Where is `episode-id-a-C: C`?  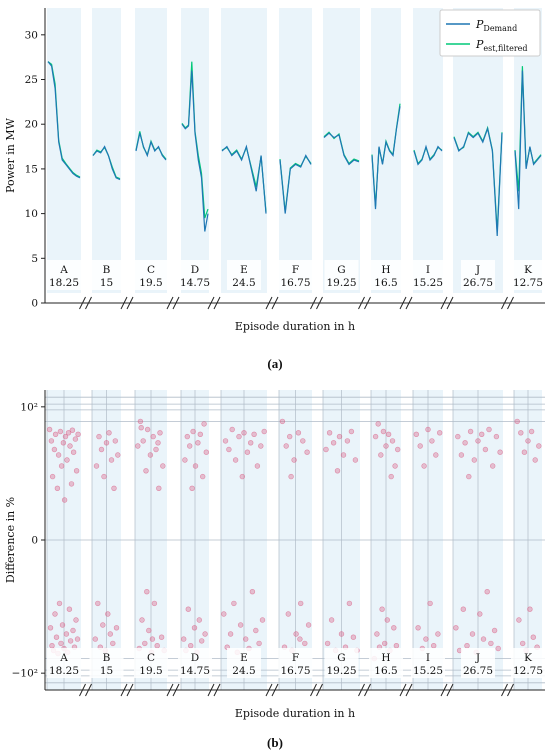
episode-id-a-C: C is located at coordinates (151, 270).